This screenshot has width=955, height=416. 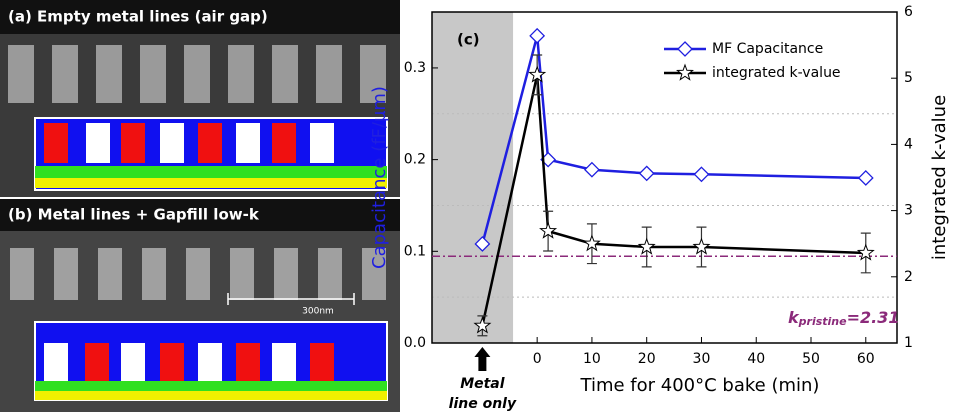 I want to click on panel-label: (c), so click(x=468, y=40).